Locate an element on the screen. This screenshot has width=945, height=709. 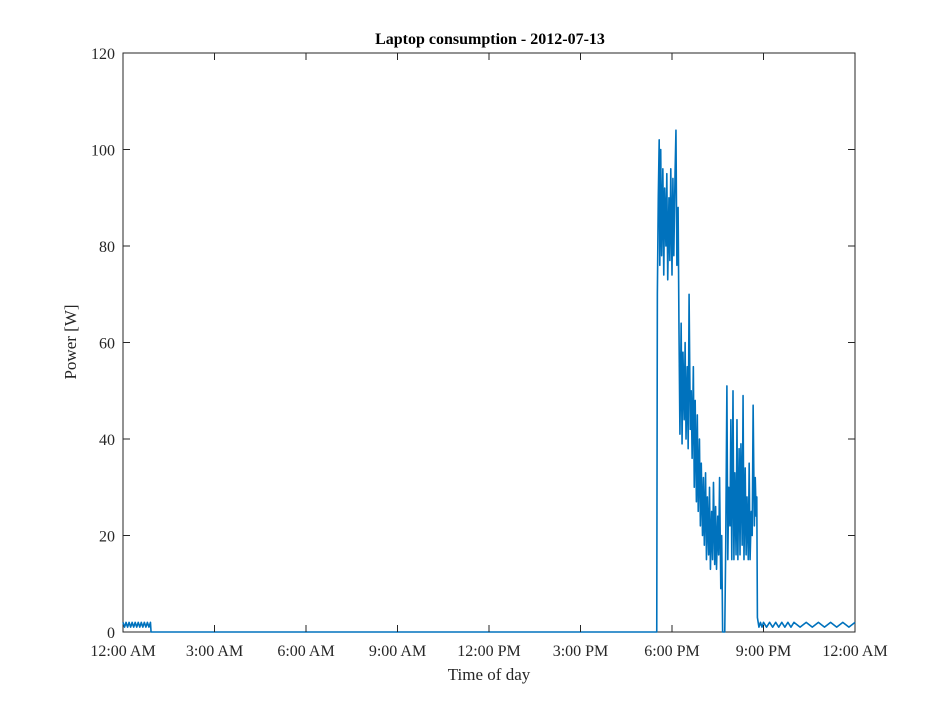
y-tick-label: 60 is located at coordinates (107, 344).